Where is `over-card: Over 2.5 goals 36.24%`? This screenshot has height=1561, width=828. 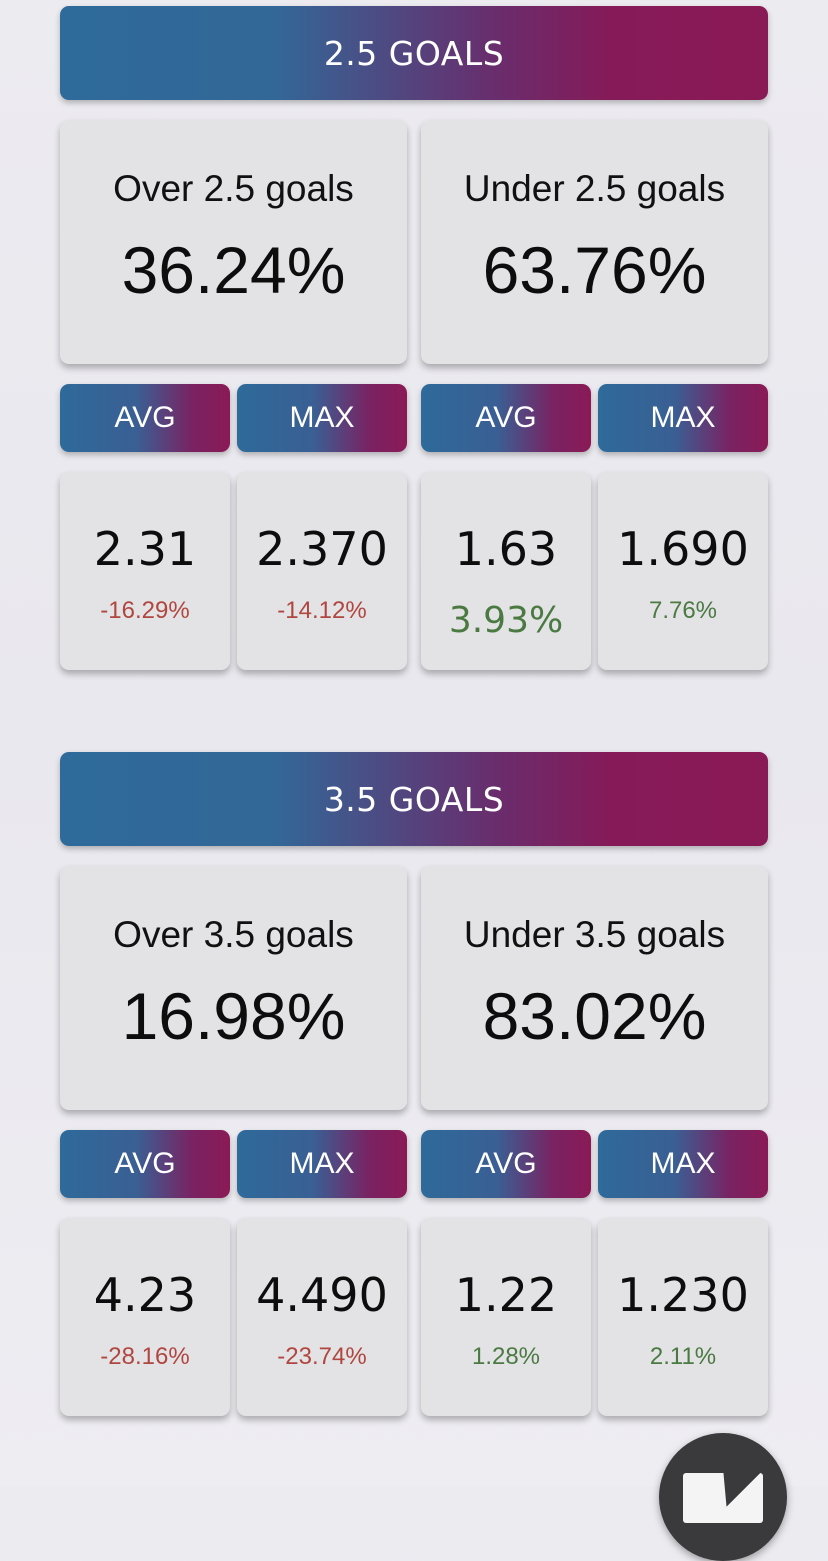 over-card: Over 2.5 goals 36.24% is located at coordinates (233, 242).